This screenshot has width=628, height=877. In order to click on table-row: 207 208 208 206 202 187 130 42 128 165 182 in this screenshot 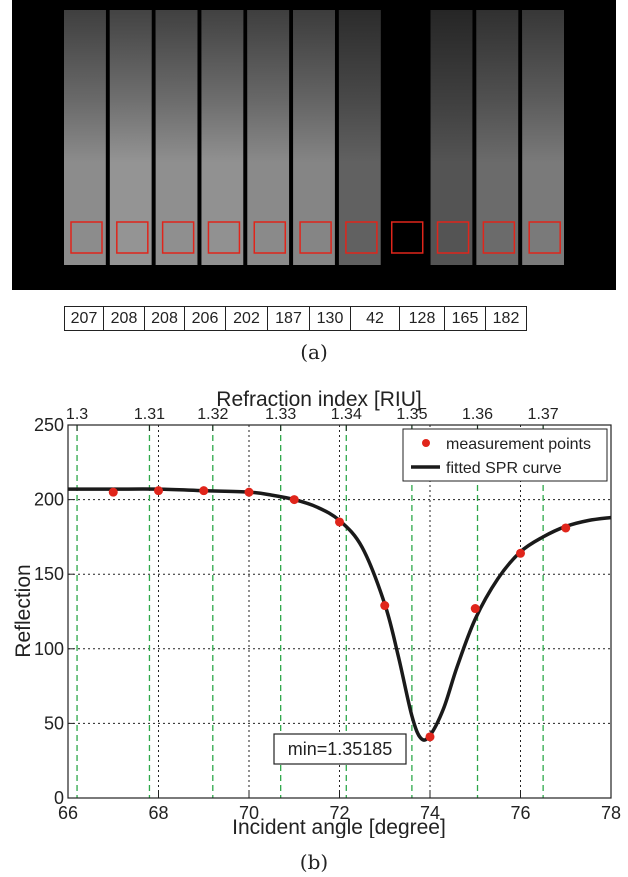, I will do `click(295, 318)`.